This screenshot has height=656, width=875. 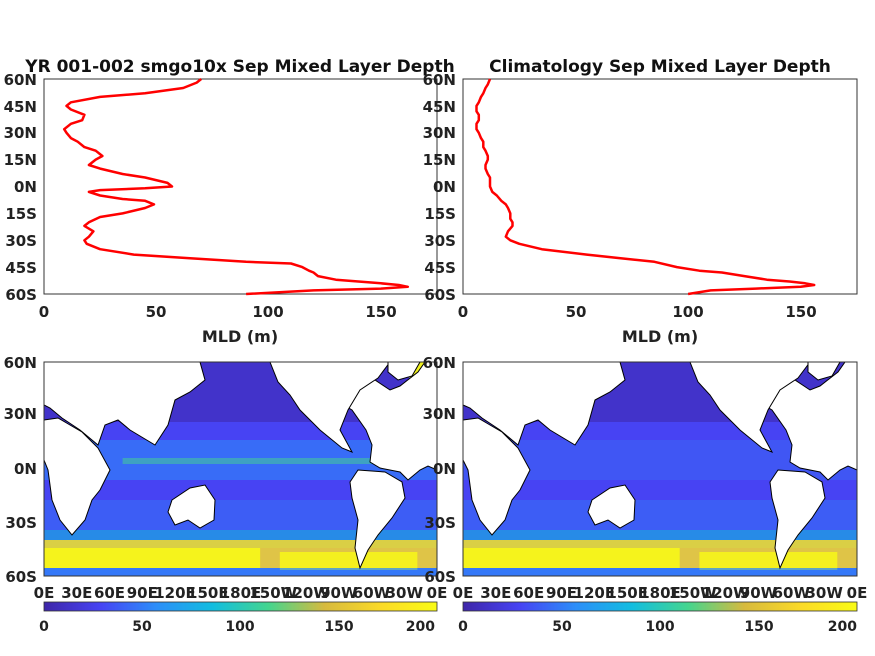 I want to click on colorbar-tick-label: 200, so click(x=420, y=627).